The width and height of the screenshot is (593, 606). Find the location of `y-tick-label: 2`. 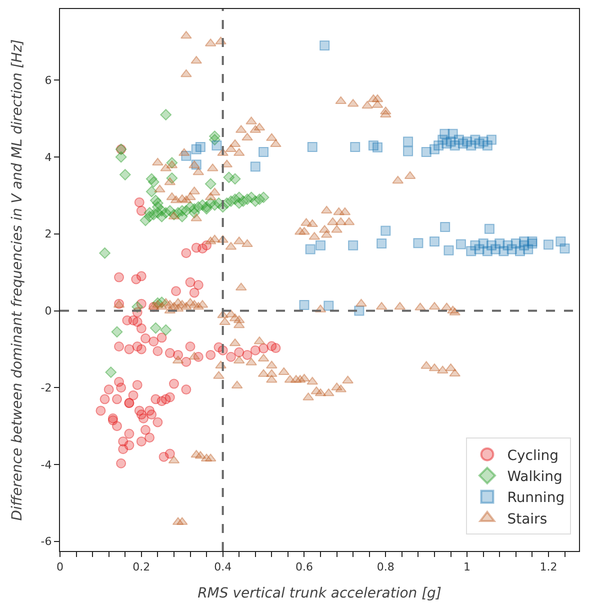

y-tick-label: 2 is located at coordinates (48, 234).